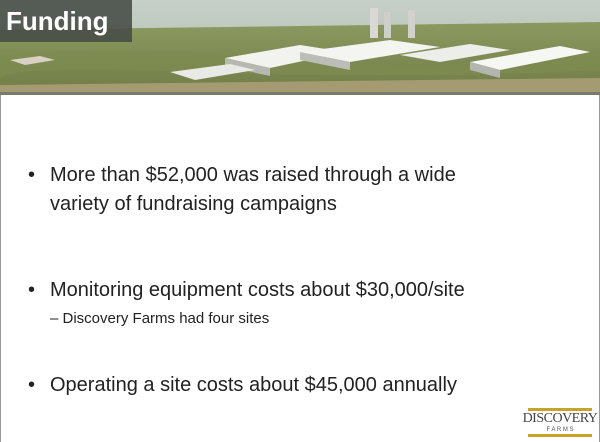  I want to click on logo: DISCOVERY F A R M S, so click(560, 422).